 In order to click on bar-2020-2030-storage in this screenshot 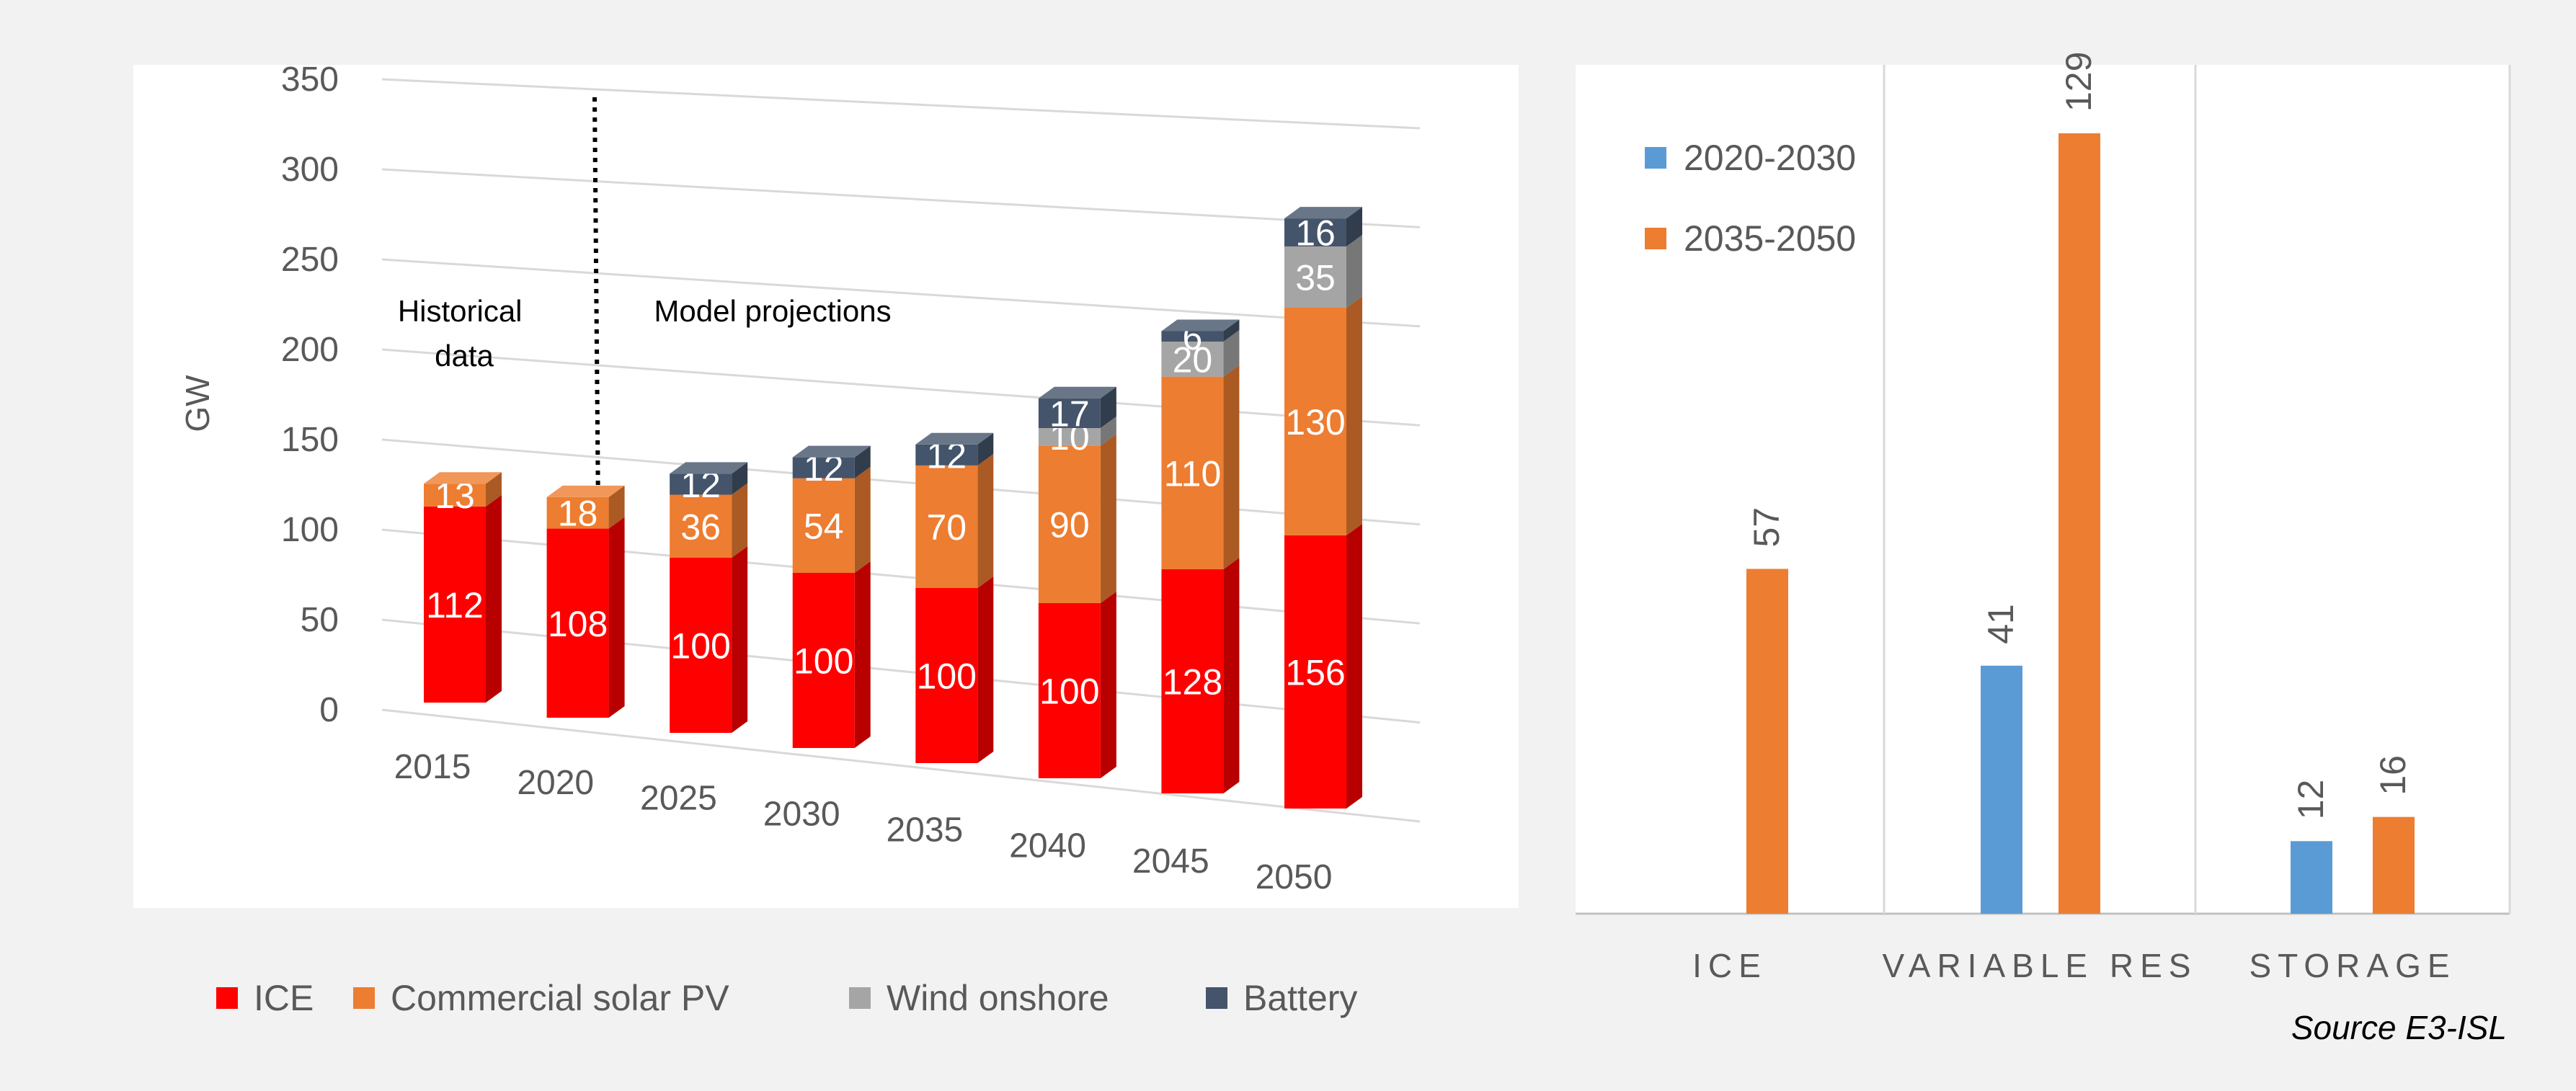, I will do `click(2311, 877)`.